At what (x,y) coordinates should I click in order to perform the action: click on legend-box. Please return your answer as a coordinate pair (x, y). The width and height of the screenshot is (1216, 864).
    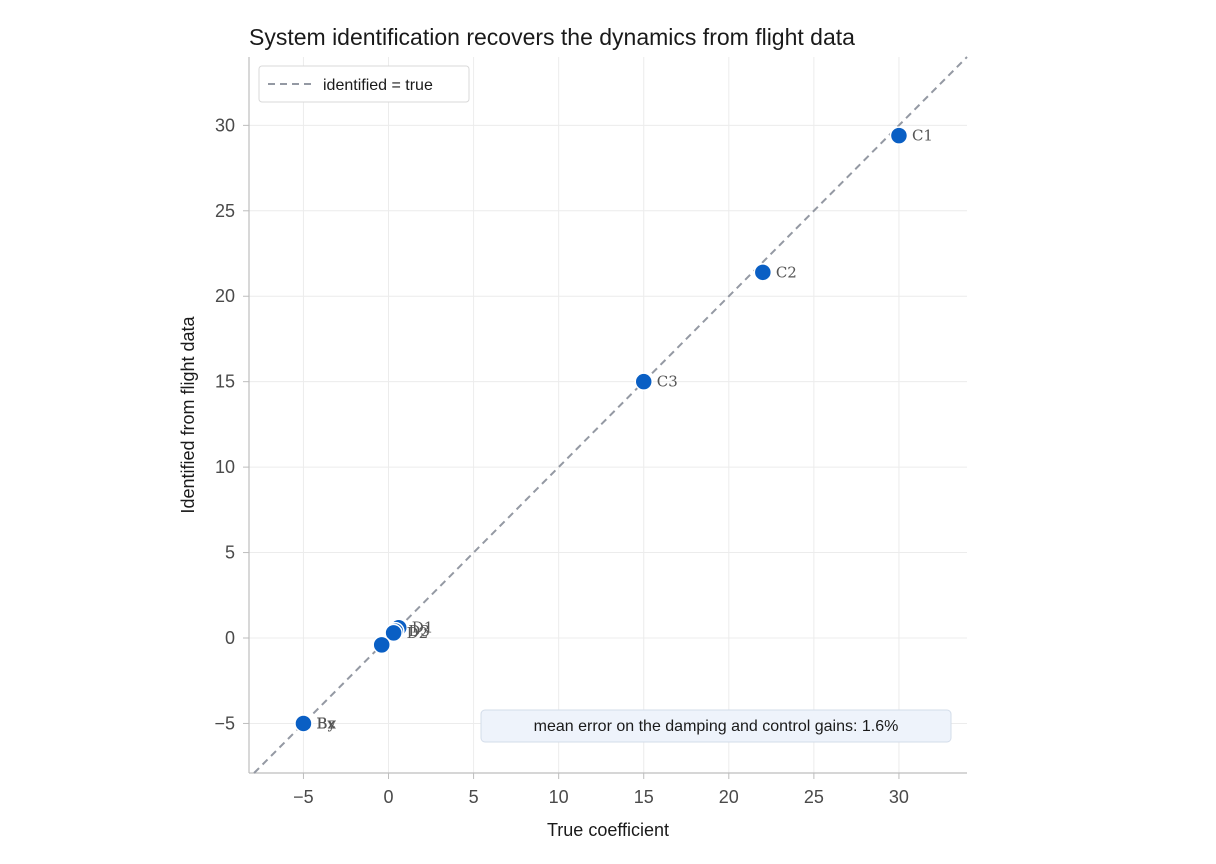
    Looking at the image, I should click on (364, 84).